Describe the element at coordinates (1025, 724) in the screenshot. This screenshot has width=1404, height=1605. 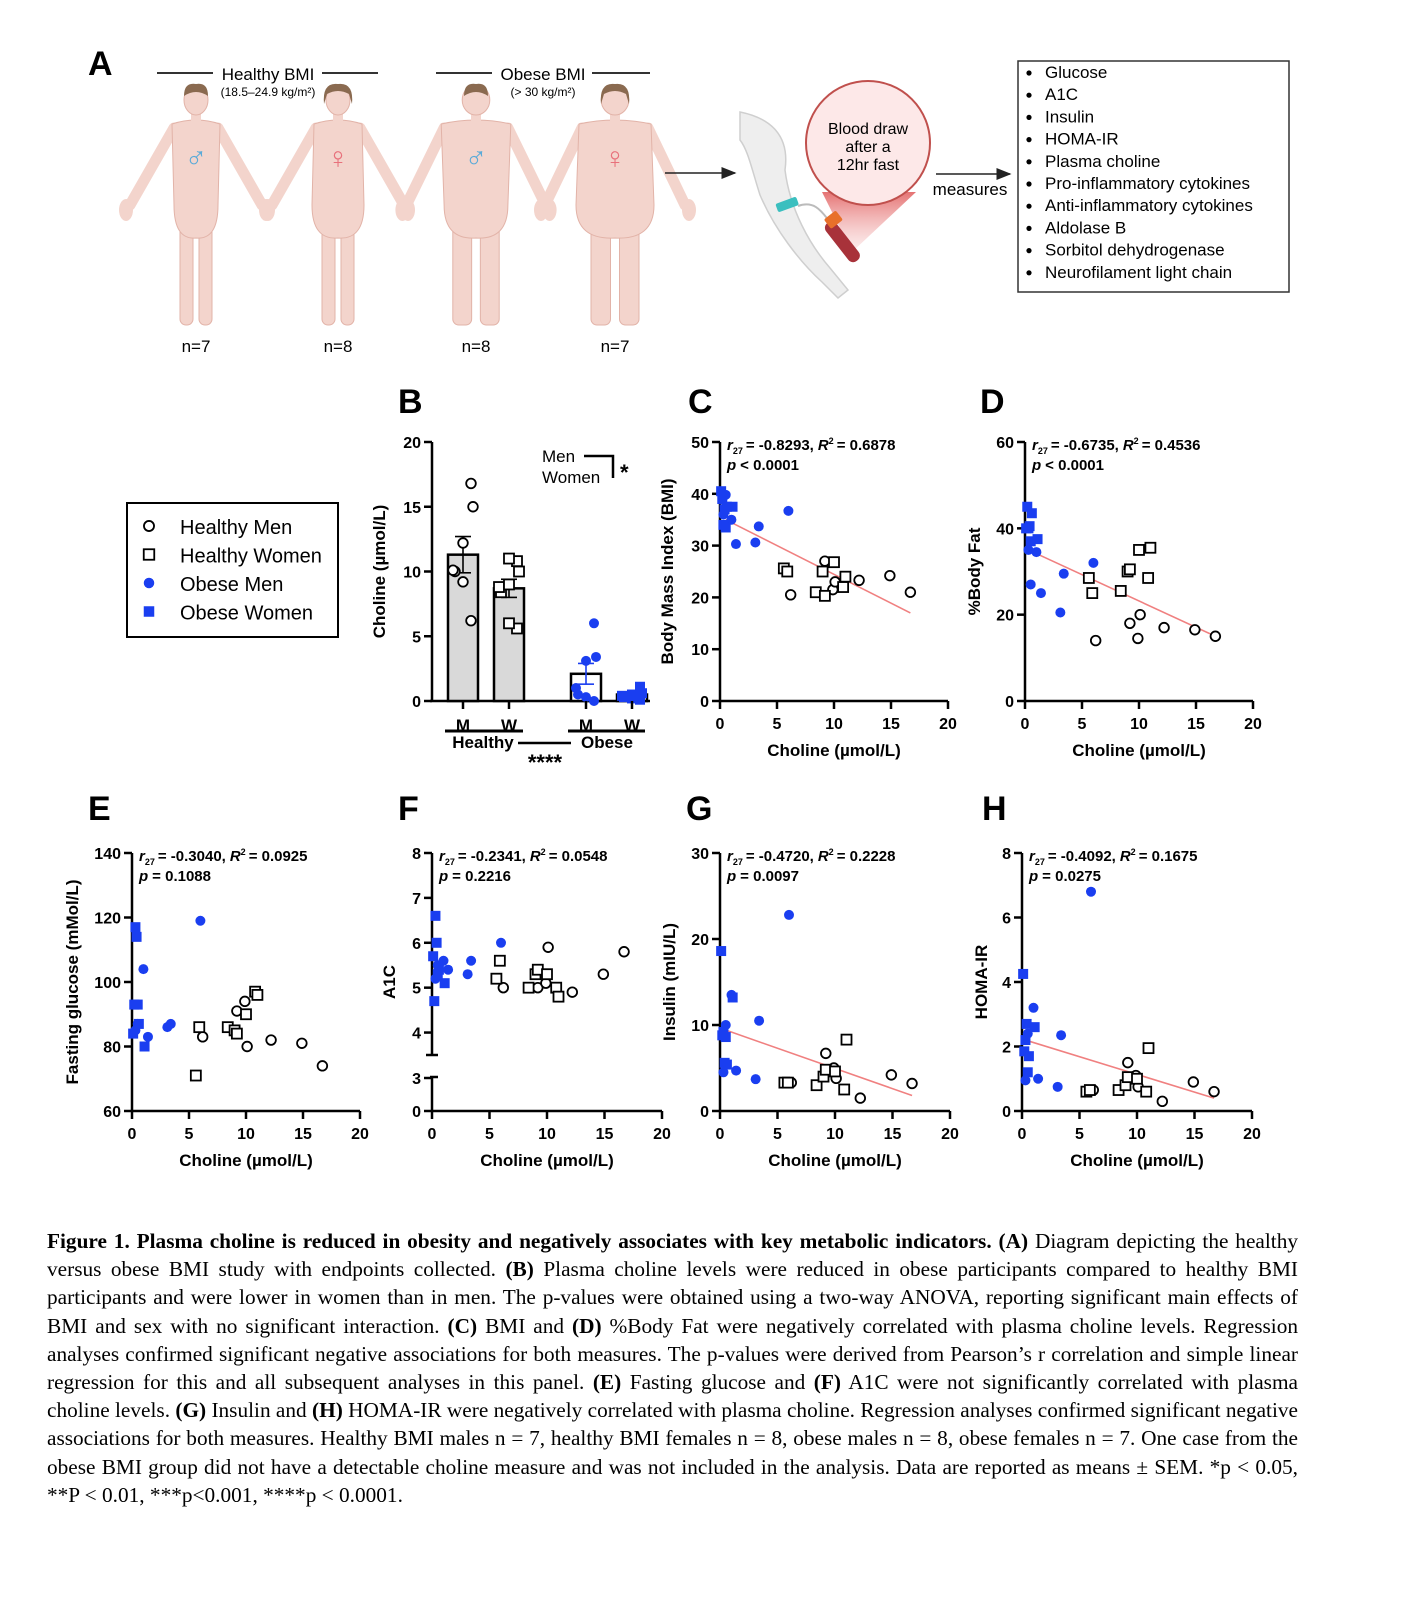
I see `x-tick-label: 0` at that location.